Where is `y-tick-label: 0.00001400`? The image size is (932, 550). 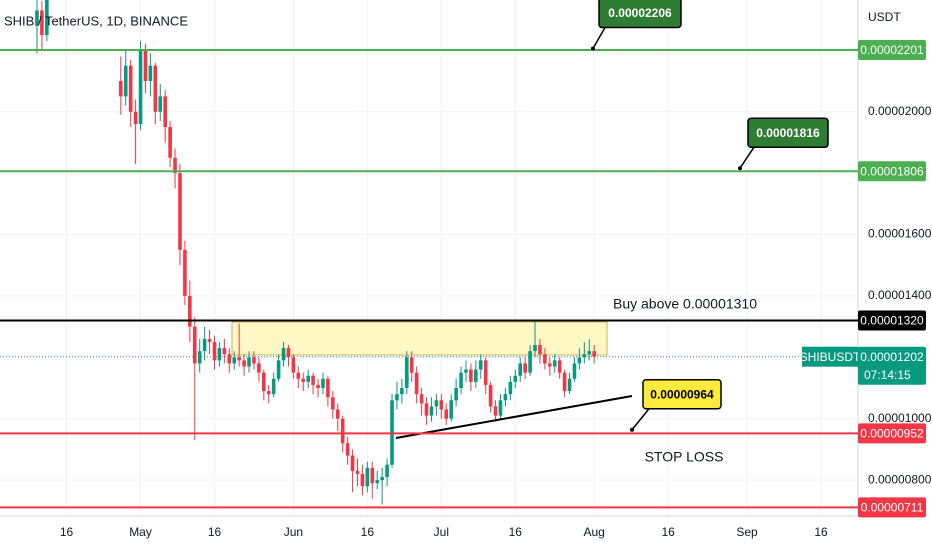
y-tick-label: 0.00001400 is located at coordinates (900, 295).